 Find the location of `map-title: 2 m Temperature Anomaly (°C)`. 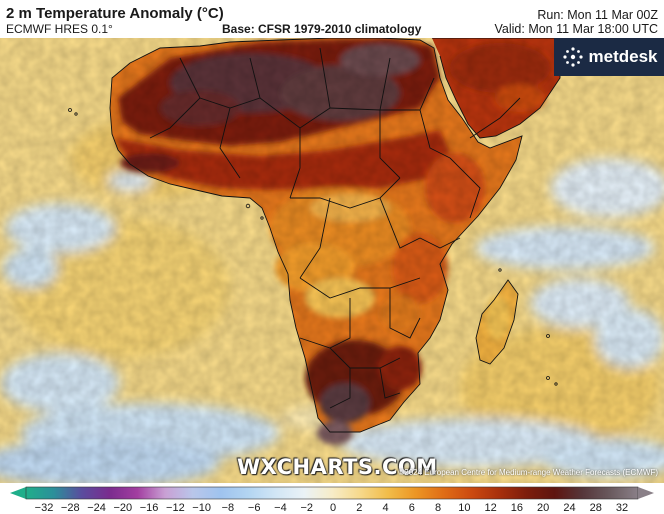

map-title: 2 m Temperature Anomaly (°C) is located at coordinates (115, 13).